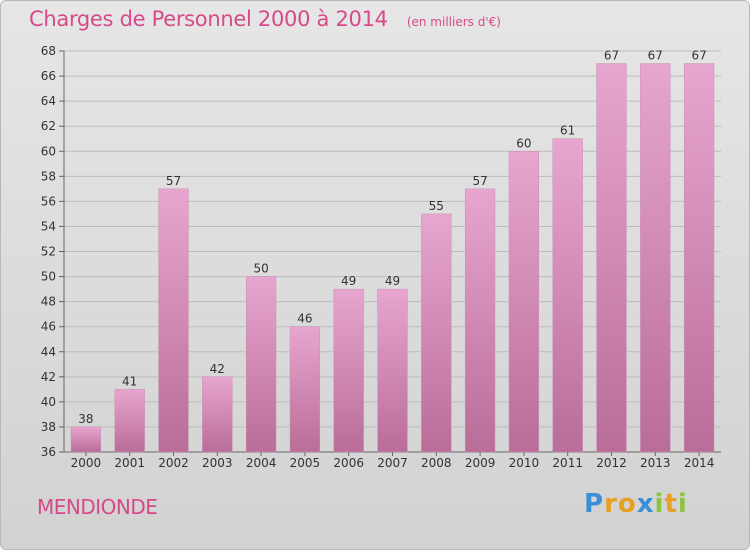  I want to click on x-tick-label: 2004, so click(261, 463).